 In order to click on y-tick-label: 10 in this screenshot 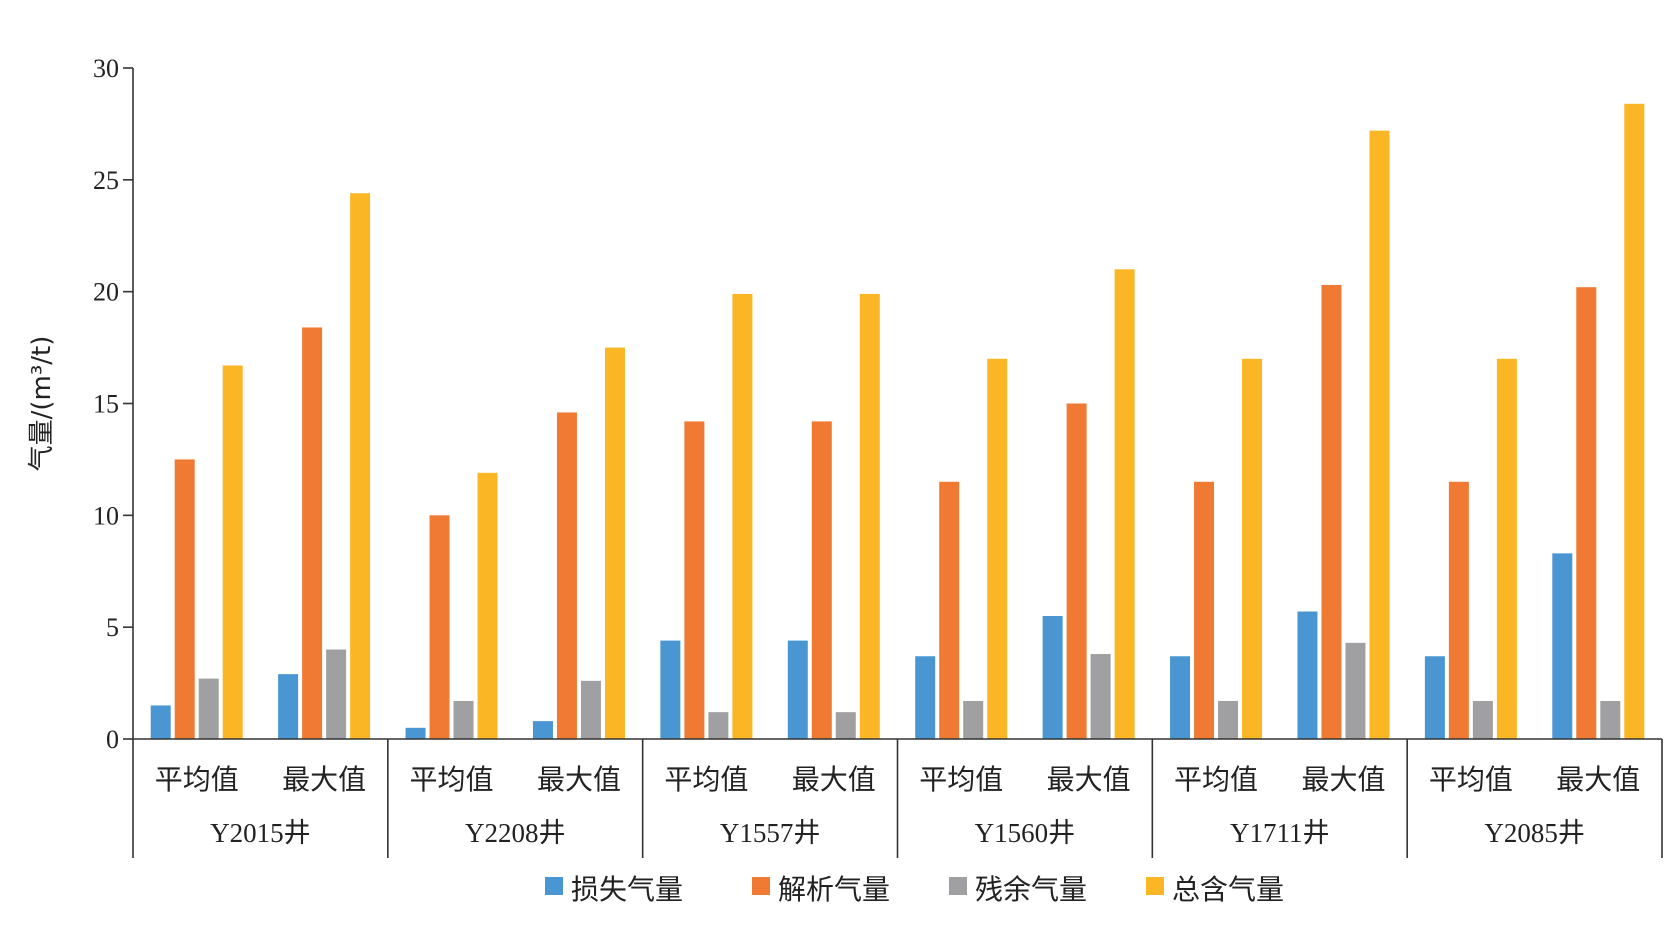, I will do `click(106, 515)`.